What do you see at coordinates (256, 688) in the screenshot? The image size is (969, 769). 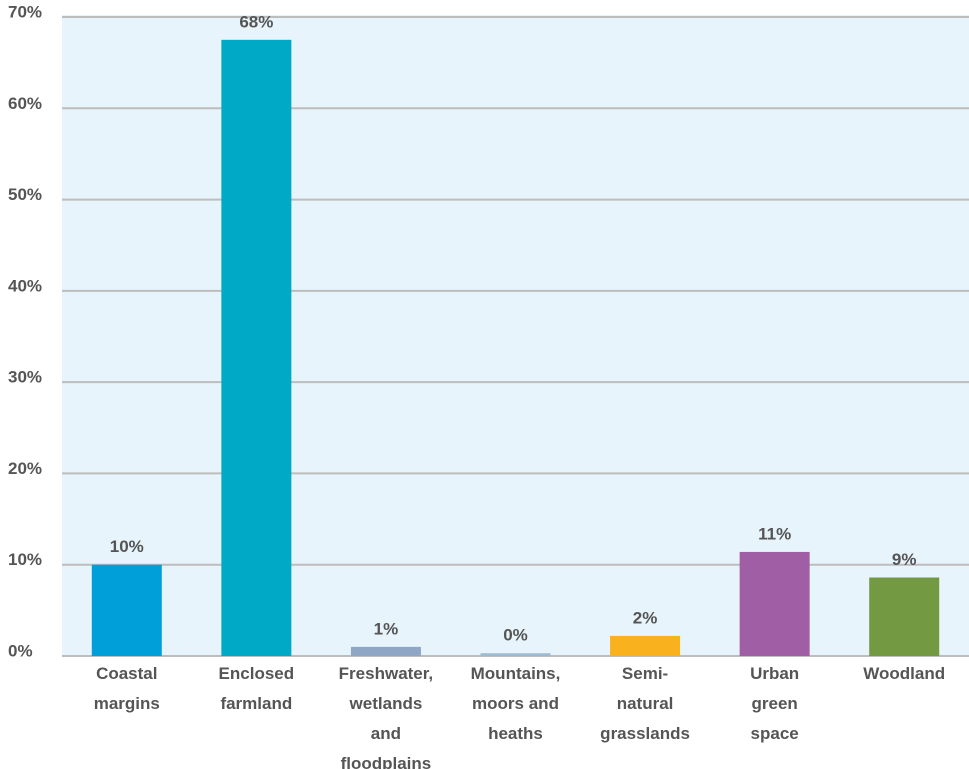 I see `x-tick-label: Enclosed farmland` at bounding box center [256, 688].